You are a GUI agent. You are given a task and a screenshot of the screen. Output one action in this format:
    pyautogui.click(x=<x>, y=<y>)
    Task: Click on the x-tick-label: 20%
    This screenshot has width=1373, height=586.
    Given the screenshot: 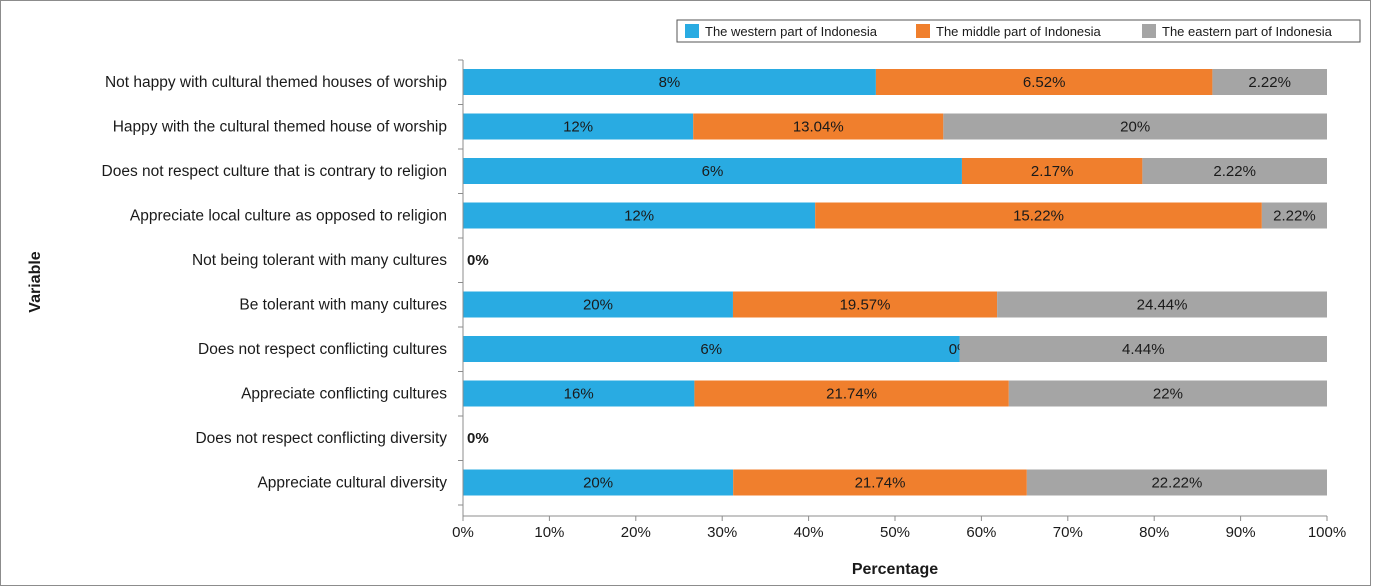 What is the action you would take?
    pyautogui.click(x=636, y=532)
    